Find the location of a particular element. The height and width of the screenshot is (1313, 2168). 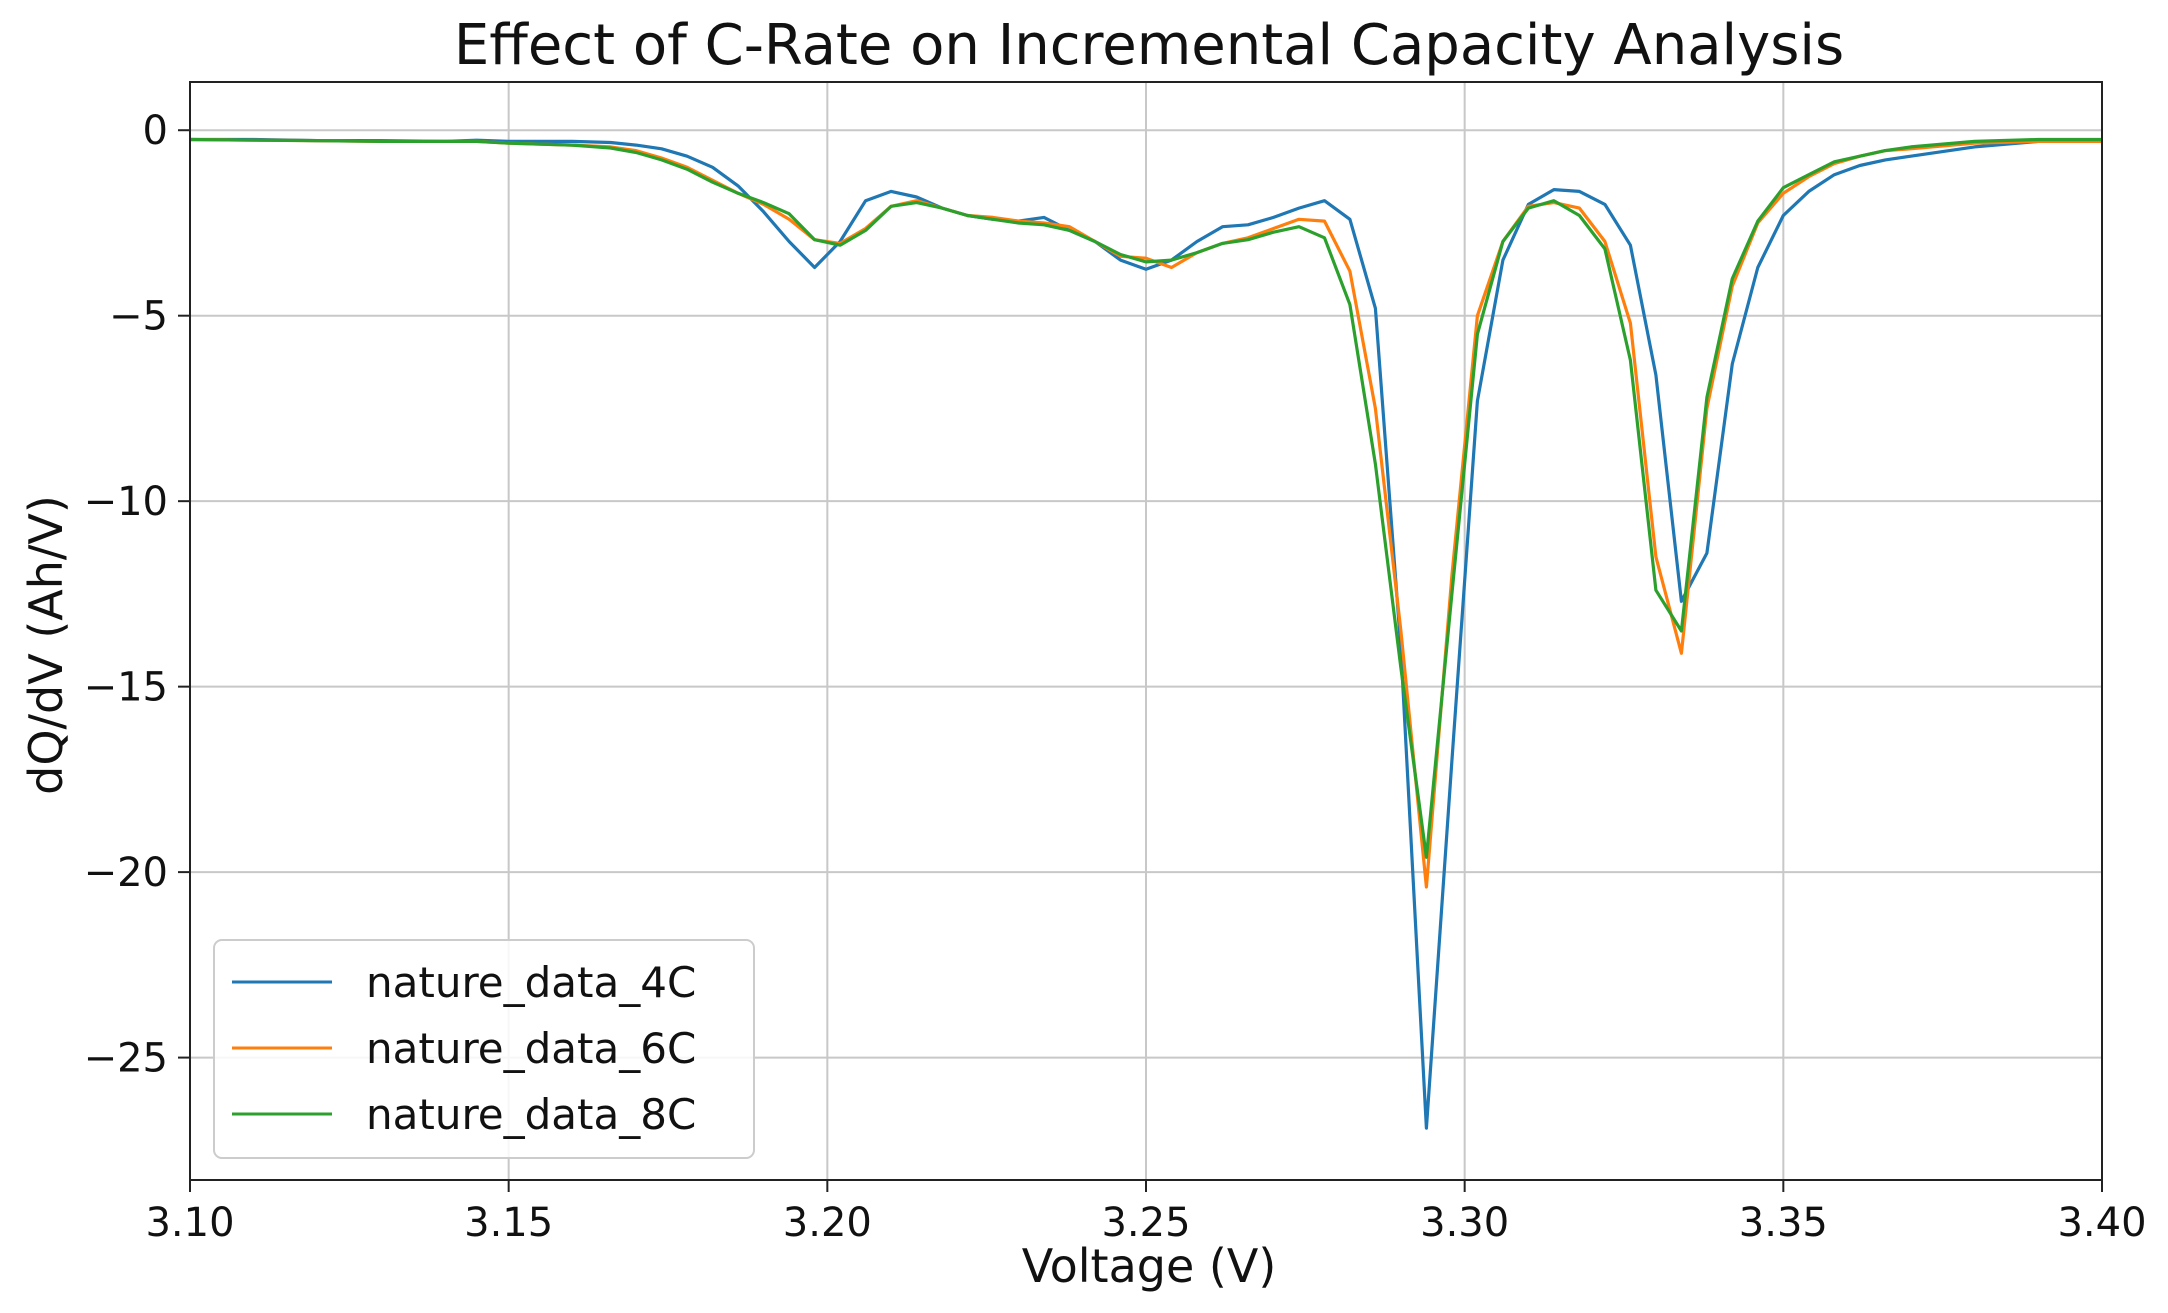

x-tick-label: 3.15 is located at coordinates (508, 1223).